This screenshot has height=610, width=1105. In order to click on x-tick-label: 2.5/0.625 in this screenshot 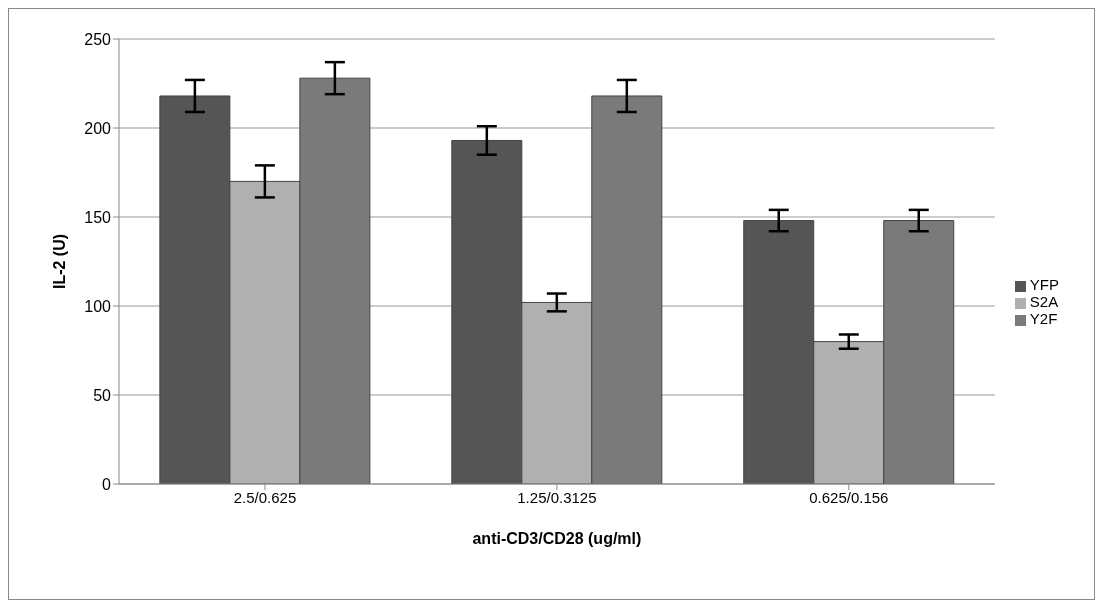, I will do `click(265, 497)`.